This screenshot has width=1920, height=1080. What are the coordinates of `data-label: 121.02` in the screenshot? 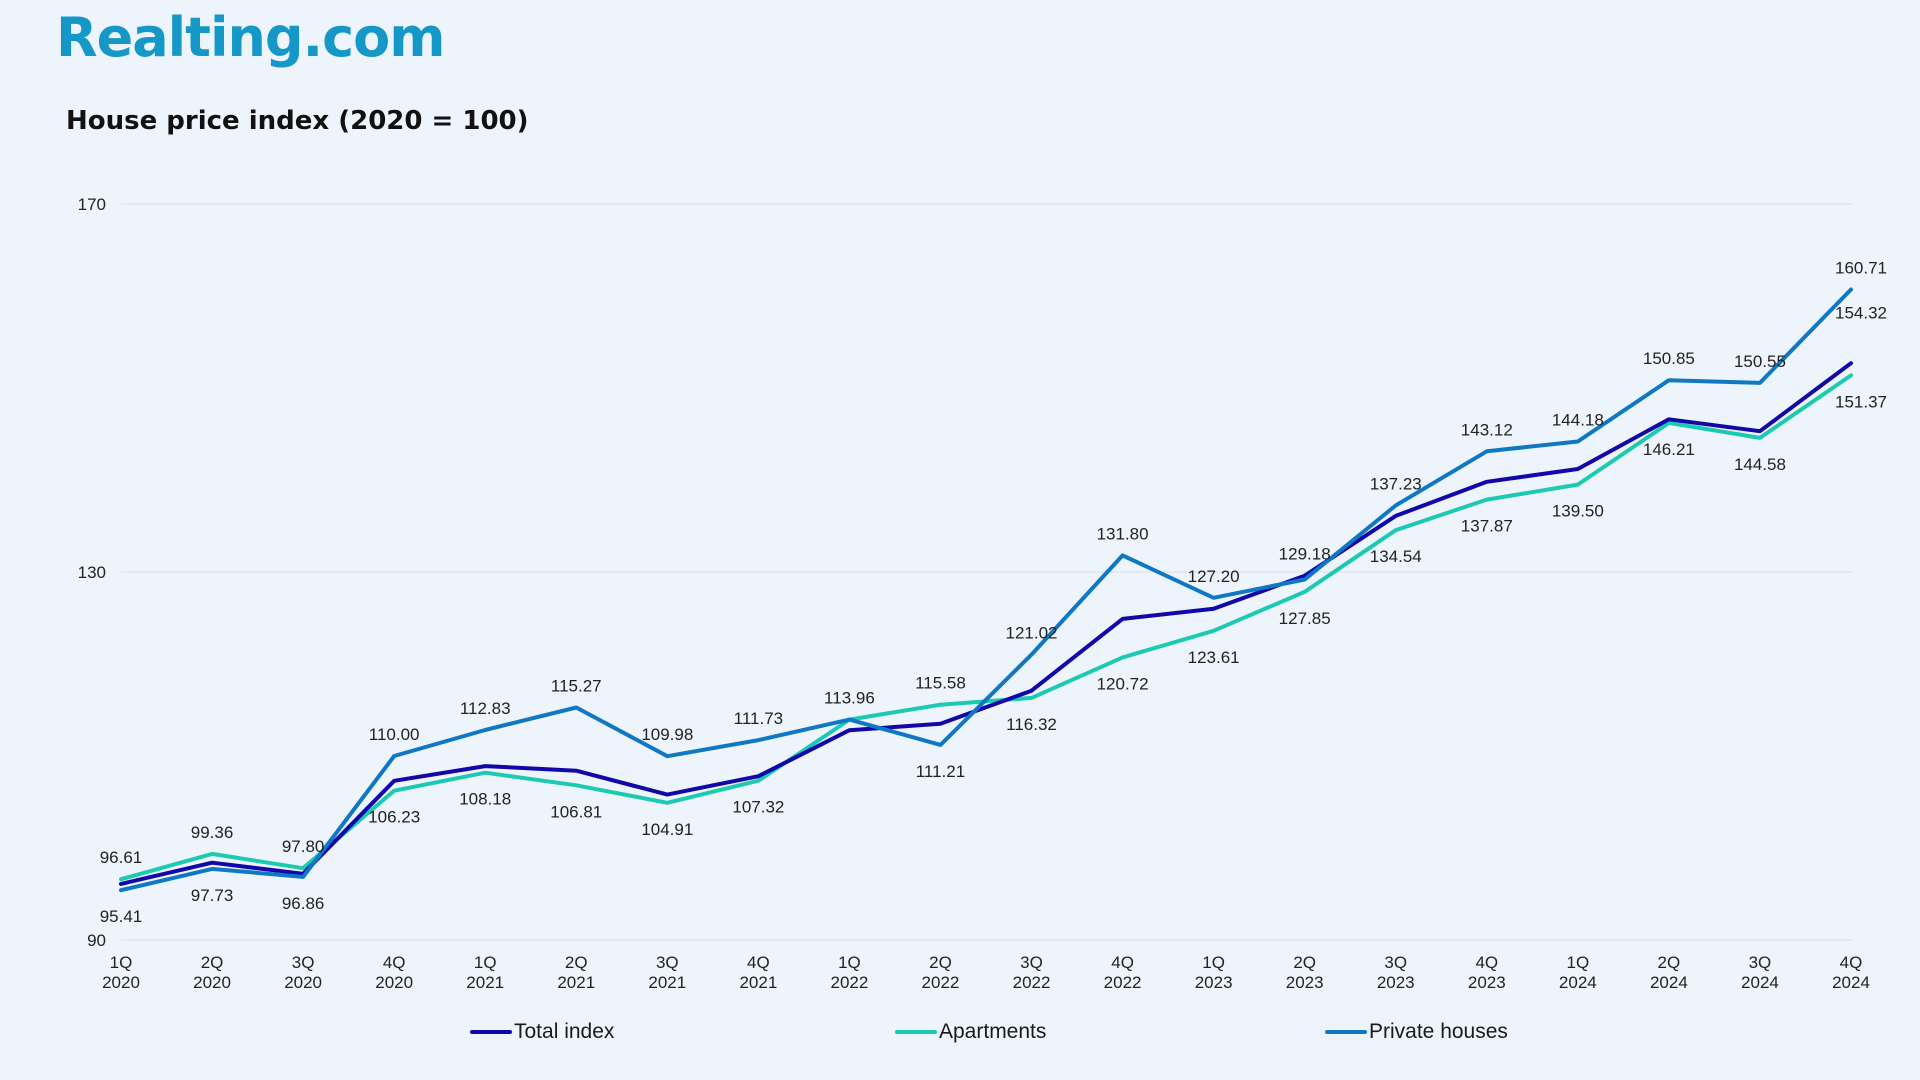 It's located at (1032, 633).